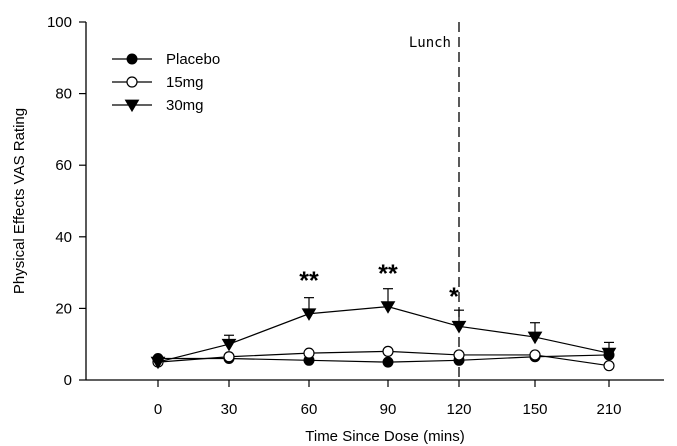 The height and width of the screenshot is (446, 677). What do you see at coordinates (454, 297) in the screenshot?
I see `significance-marker: *` at bounding box center [454, 297].